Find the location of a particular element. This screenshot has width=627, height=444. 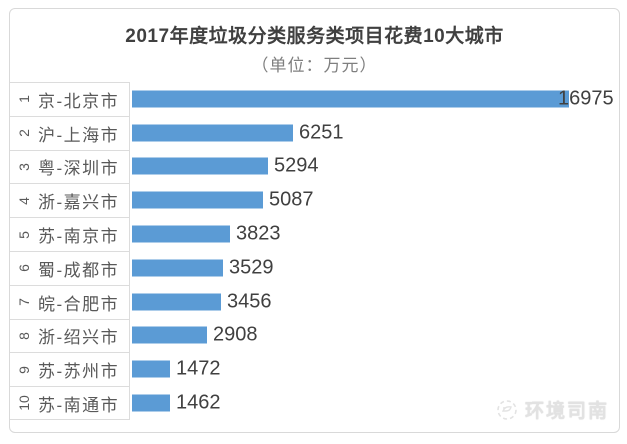

value-label: 16975 is located at coordinates (586, 98).